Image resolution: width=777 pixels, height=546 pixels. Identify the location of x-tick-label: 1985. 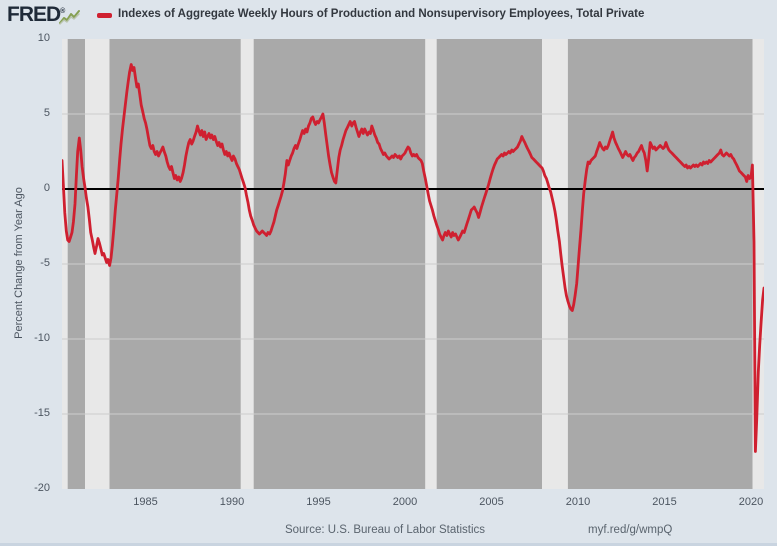
(145, 502).